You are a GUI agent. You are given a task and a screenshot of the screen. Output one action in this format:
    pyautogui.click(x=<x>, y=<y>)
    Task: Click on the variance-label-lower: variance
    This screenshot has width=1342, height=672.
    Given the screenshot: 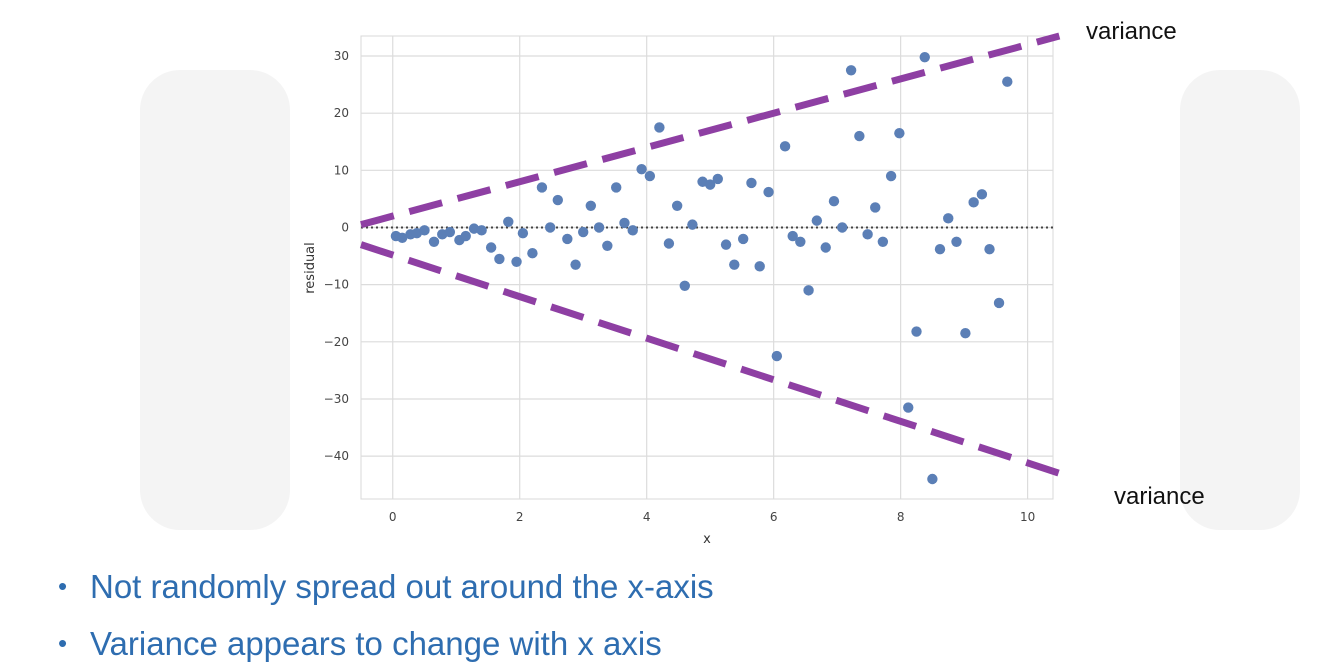 What is the action you would take?
    pyautogui.click(x=1159, y=496)
    